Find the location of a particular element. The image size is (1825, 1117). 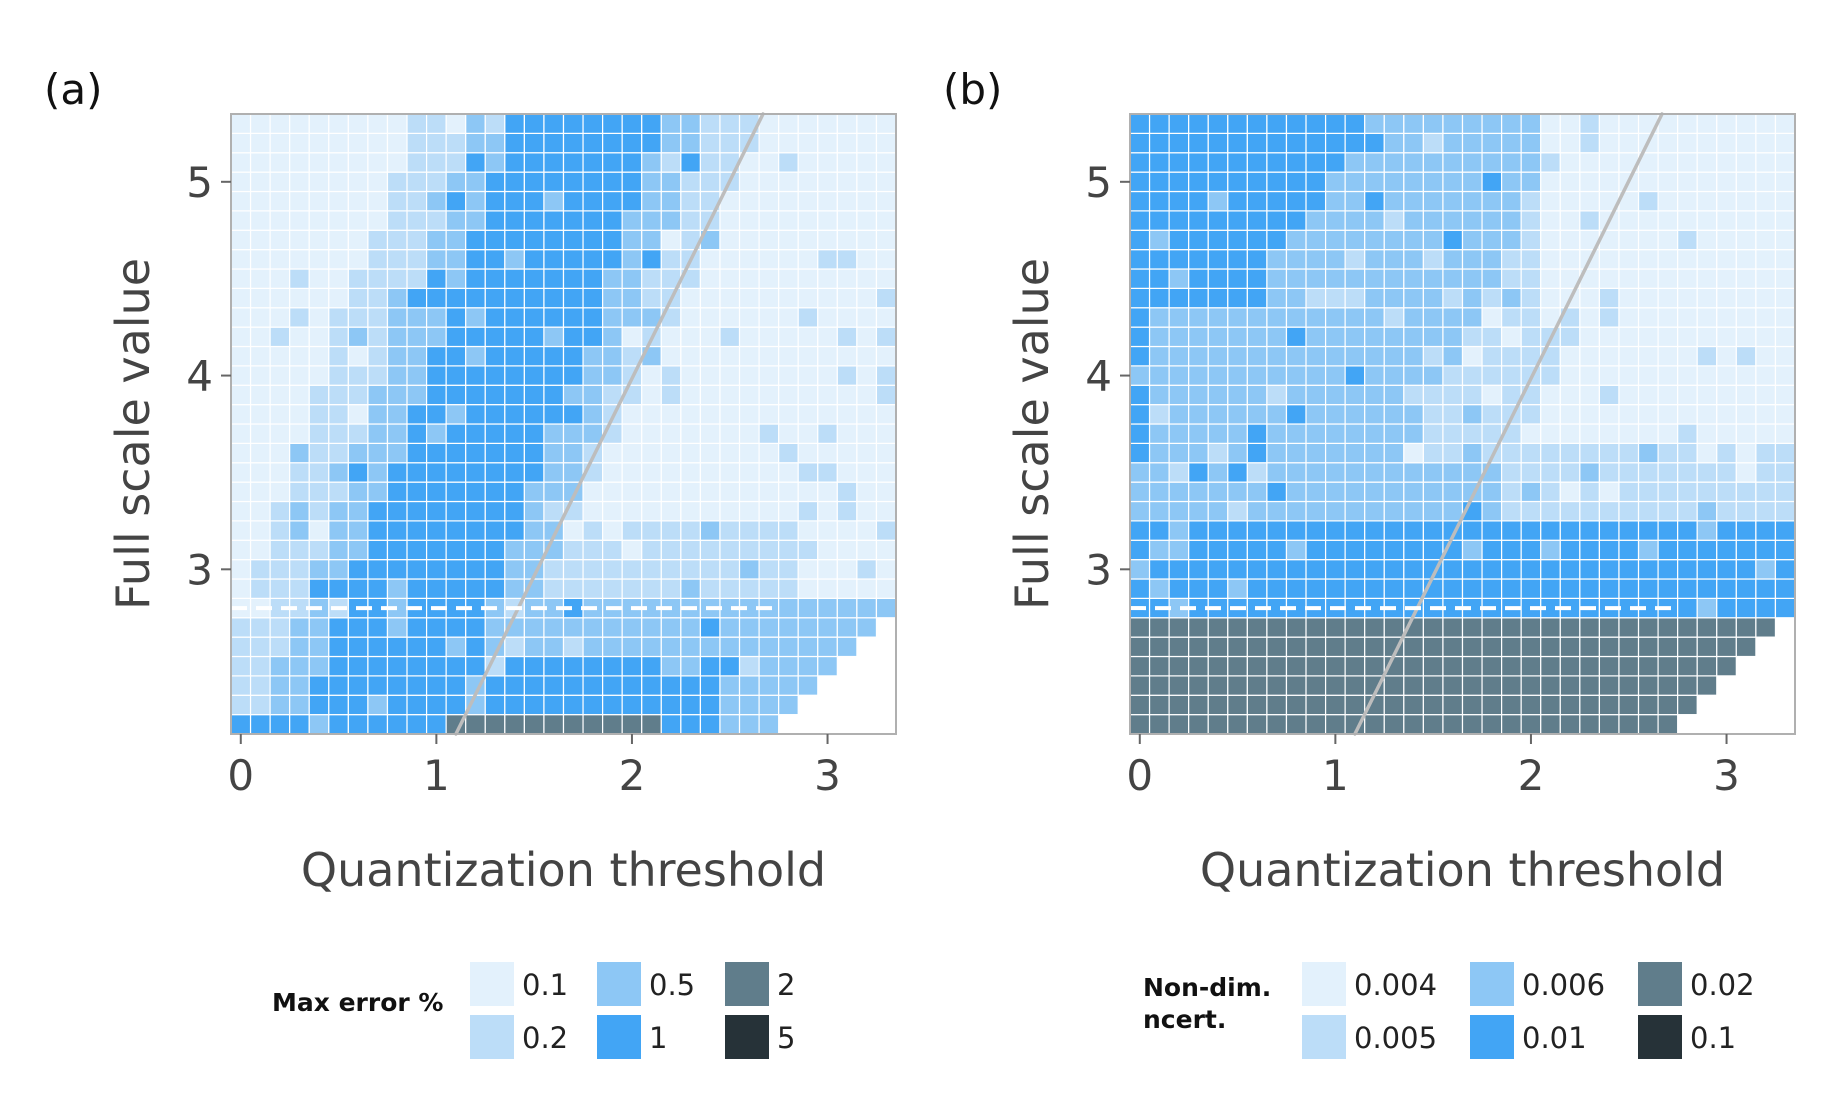

legend-label: 1 is located at coordinates (658, 1038).